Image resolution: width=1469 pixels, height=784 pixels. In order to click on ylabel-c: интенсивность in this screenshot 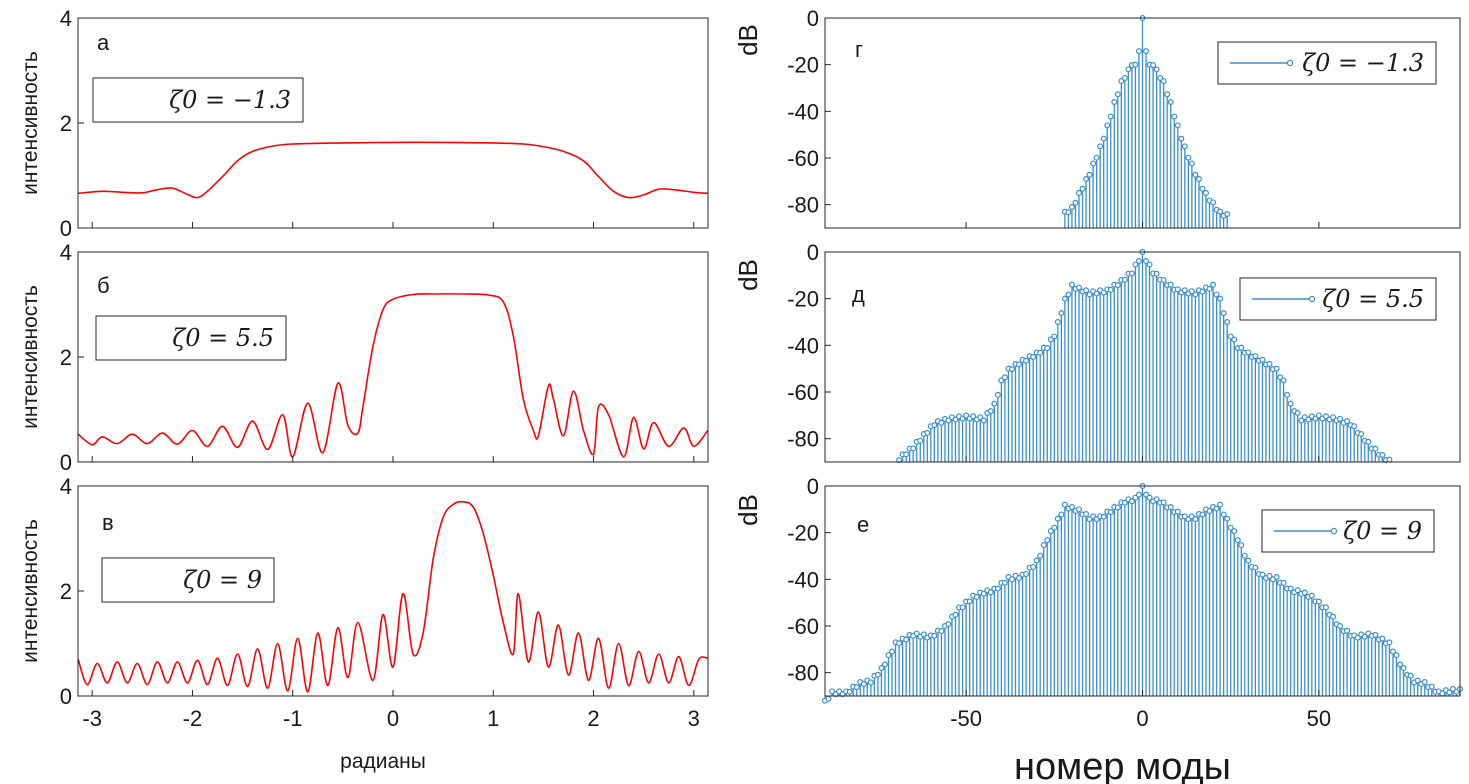, I will do `click(30, 591)`.